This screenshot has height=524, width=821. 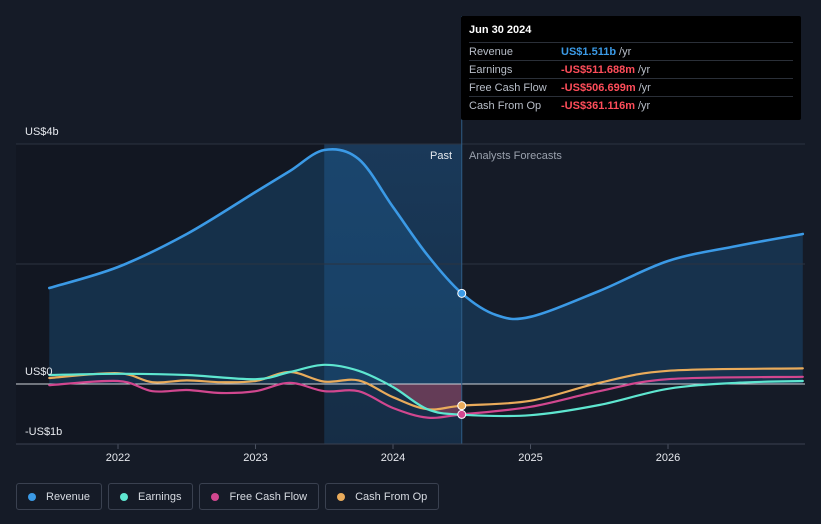 I want to click on legend-item-revenue: Revenue, so click(x=59, y=496).